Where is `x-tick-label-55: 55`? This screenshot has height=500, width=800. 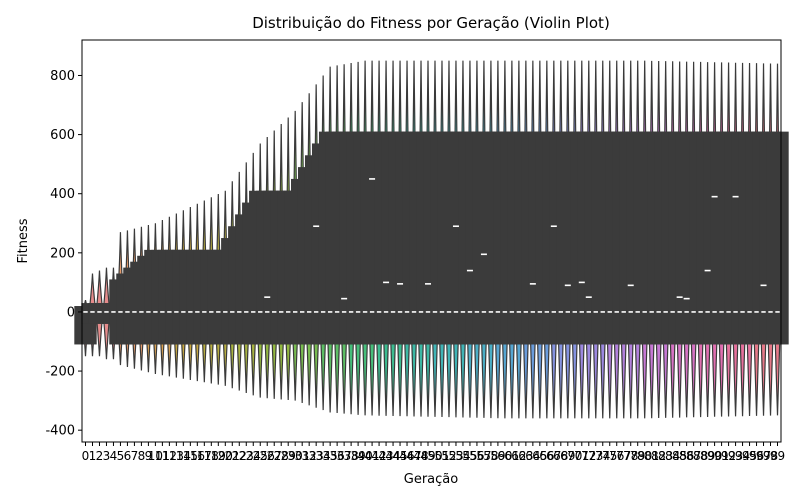
x-tick-label-55: 55 is located at coordinates (469, 456).